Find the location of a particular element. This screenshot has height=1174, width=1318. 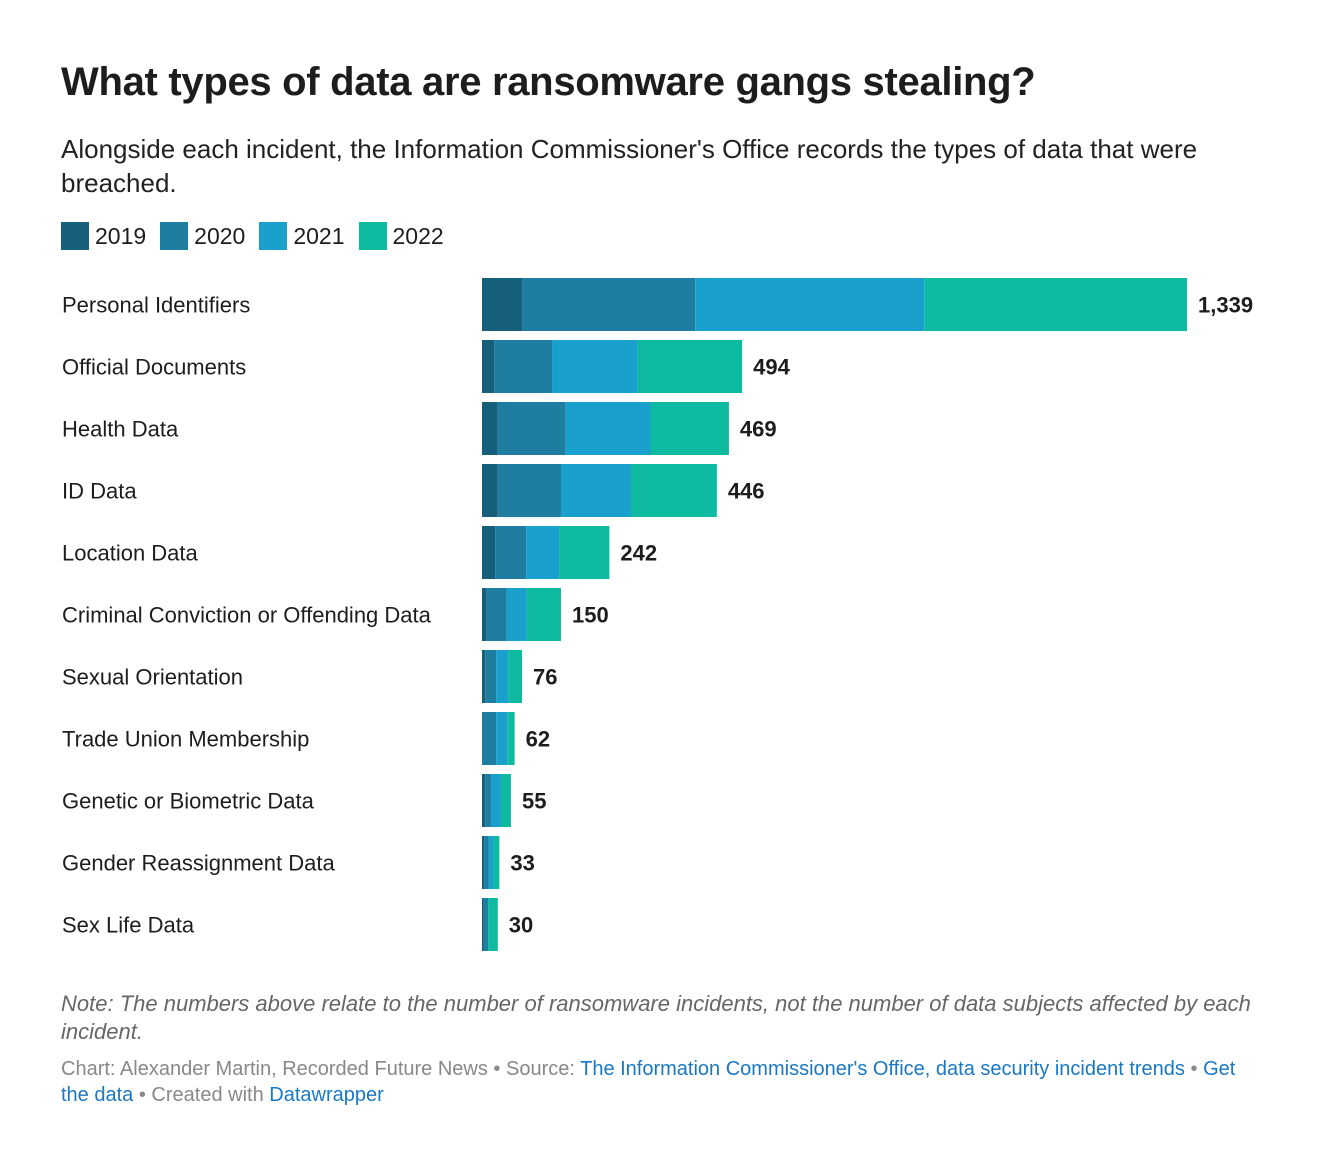

total-label: 76 is located at coordinates (545, 677).